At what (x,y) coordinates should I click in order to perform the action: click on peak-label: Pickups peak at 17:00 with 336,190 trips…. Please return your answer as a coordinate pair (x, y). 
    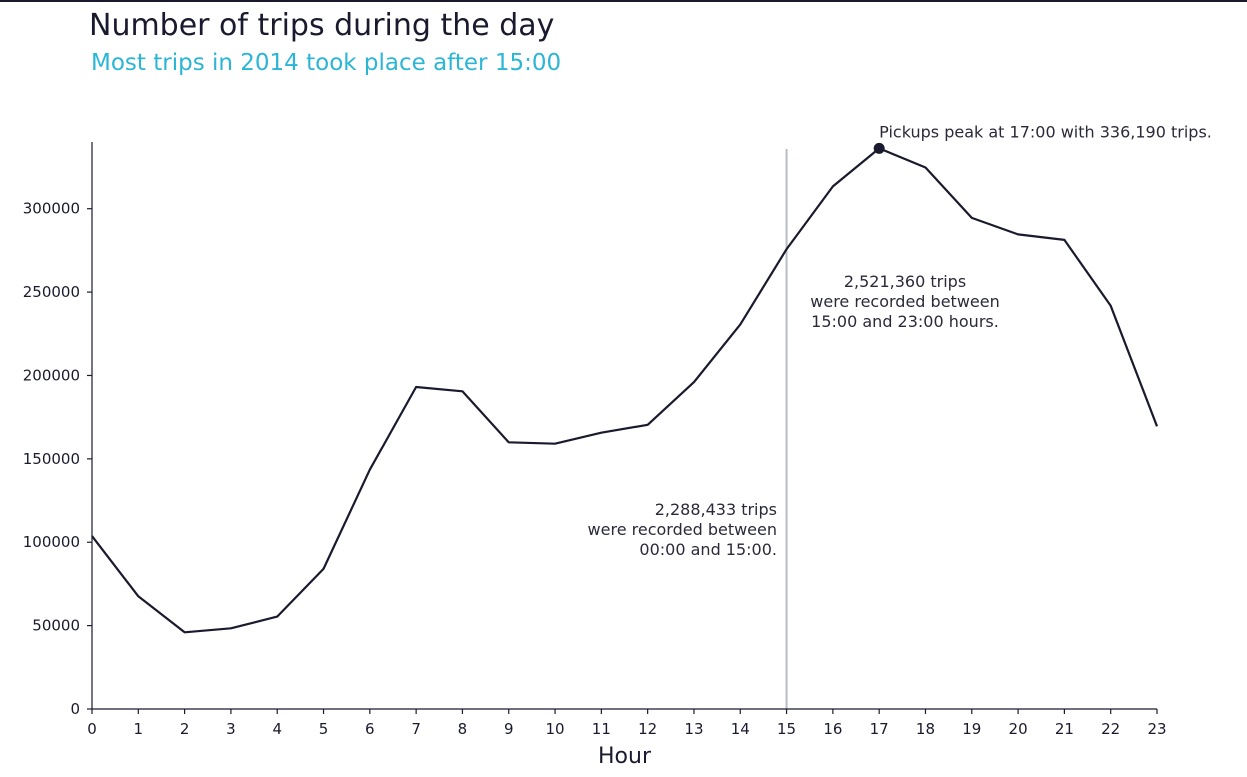
    Looking at the image, I should click on (1045, 131).